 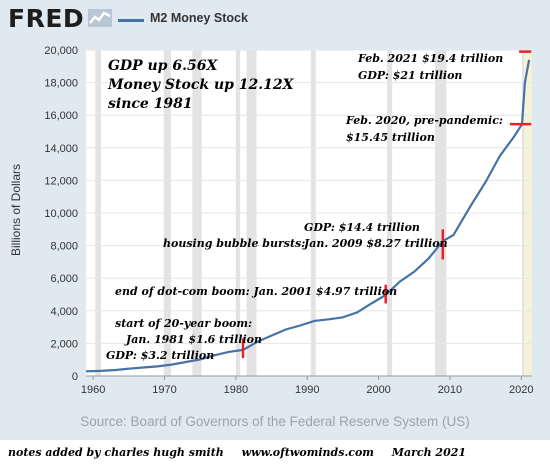 I want to click on annotation-boom-start: start of 20-year boom:, so click(x=184, y=323).